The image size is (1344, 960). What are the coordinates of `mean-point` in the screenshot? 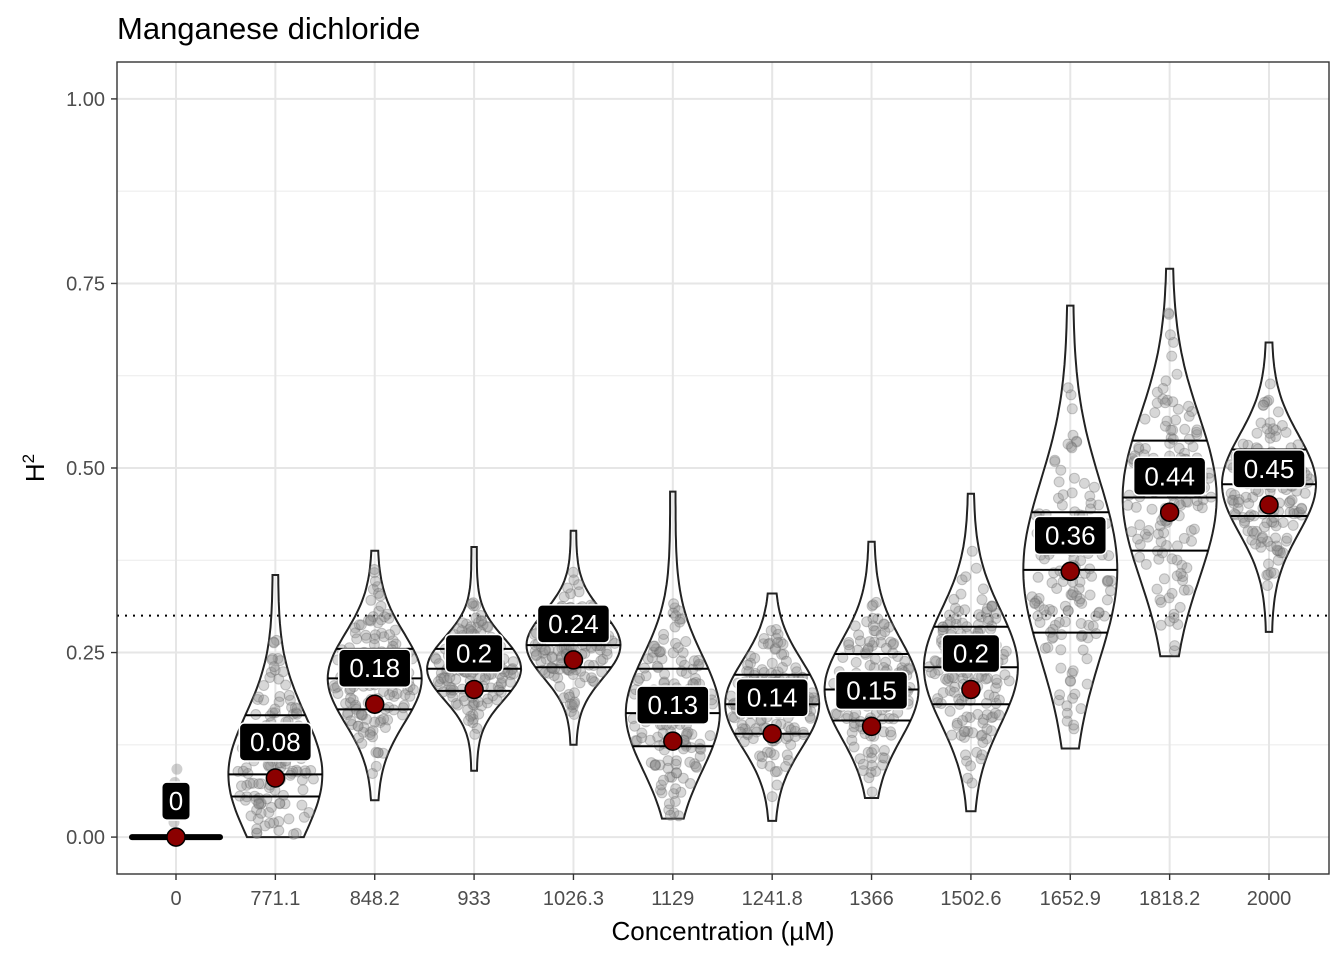 It's located at (673, 741).